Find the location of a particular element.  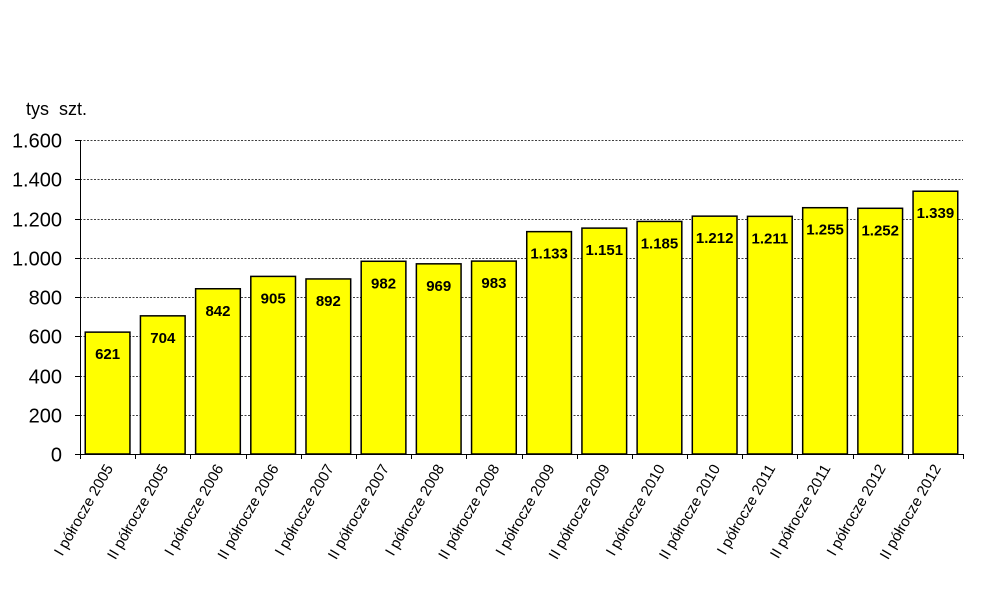

bar-value-label: 842 is located at coordinates (217, 311).